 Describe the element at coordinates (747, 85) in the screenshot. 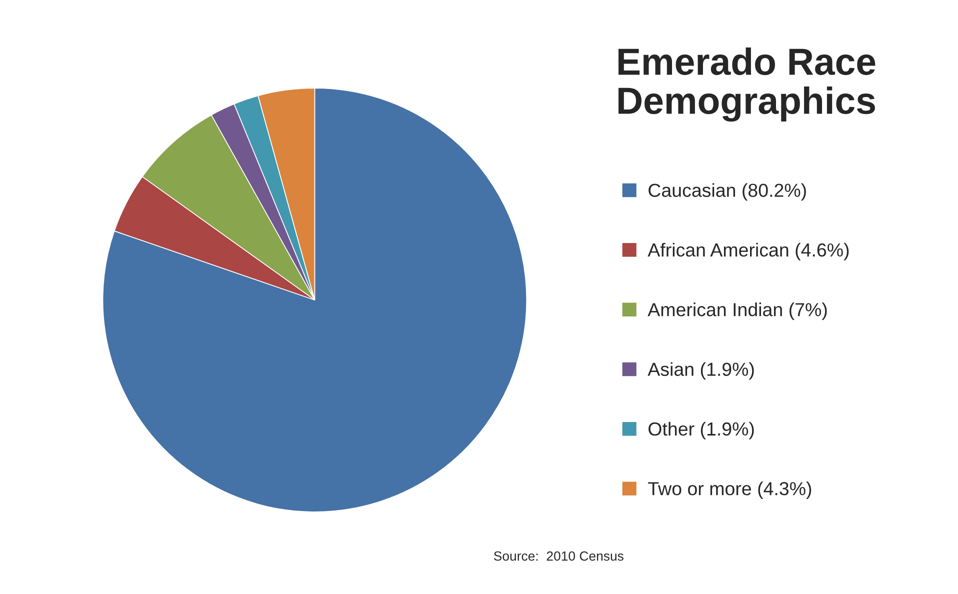

I see `chart-title: Emerado Race Demographics` at that location.